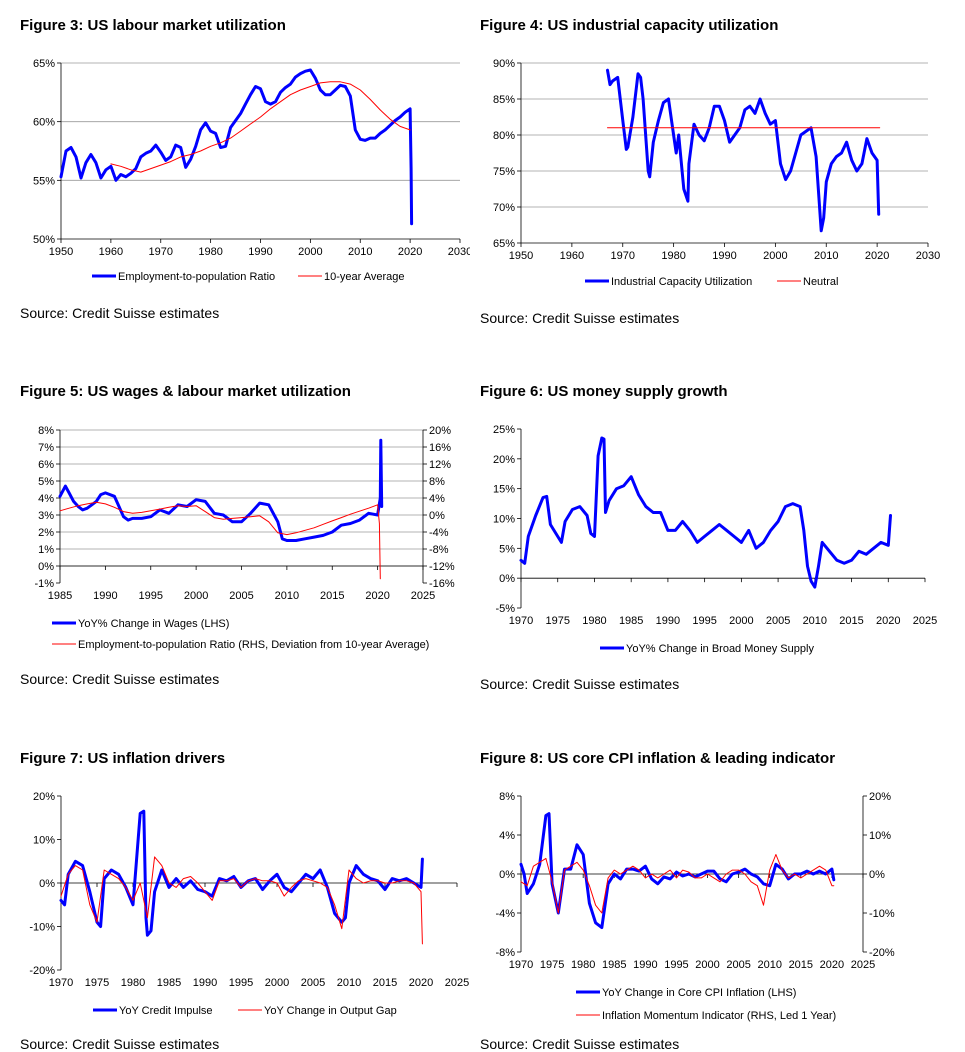  Describe the element at coordinates (699, 993) in the screenshot. I see `legend-label: YoY Change in Core CPI Inflation (LHS)` at that location.